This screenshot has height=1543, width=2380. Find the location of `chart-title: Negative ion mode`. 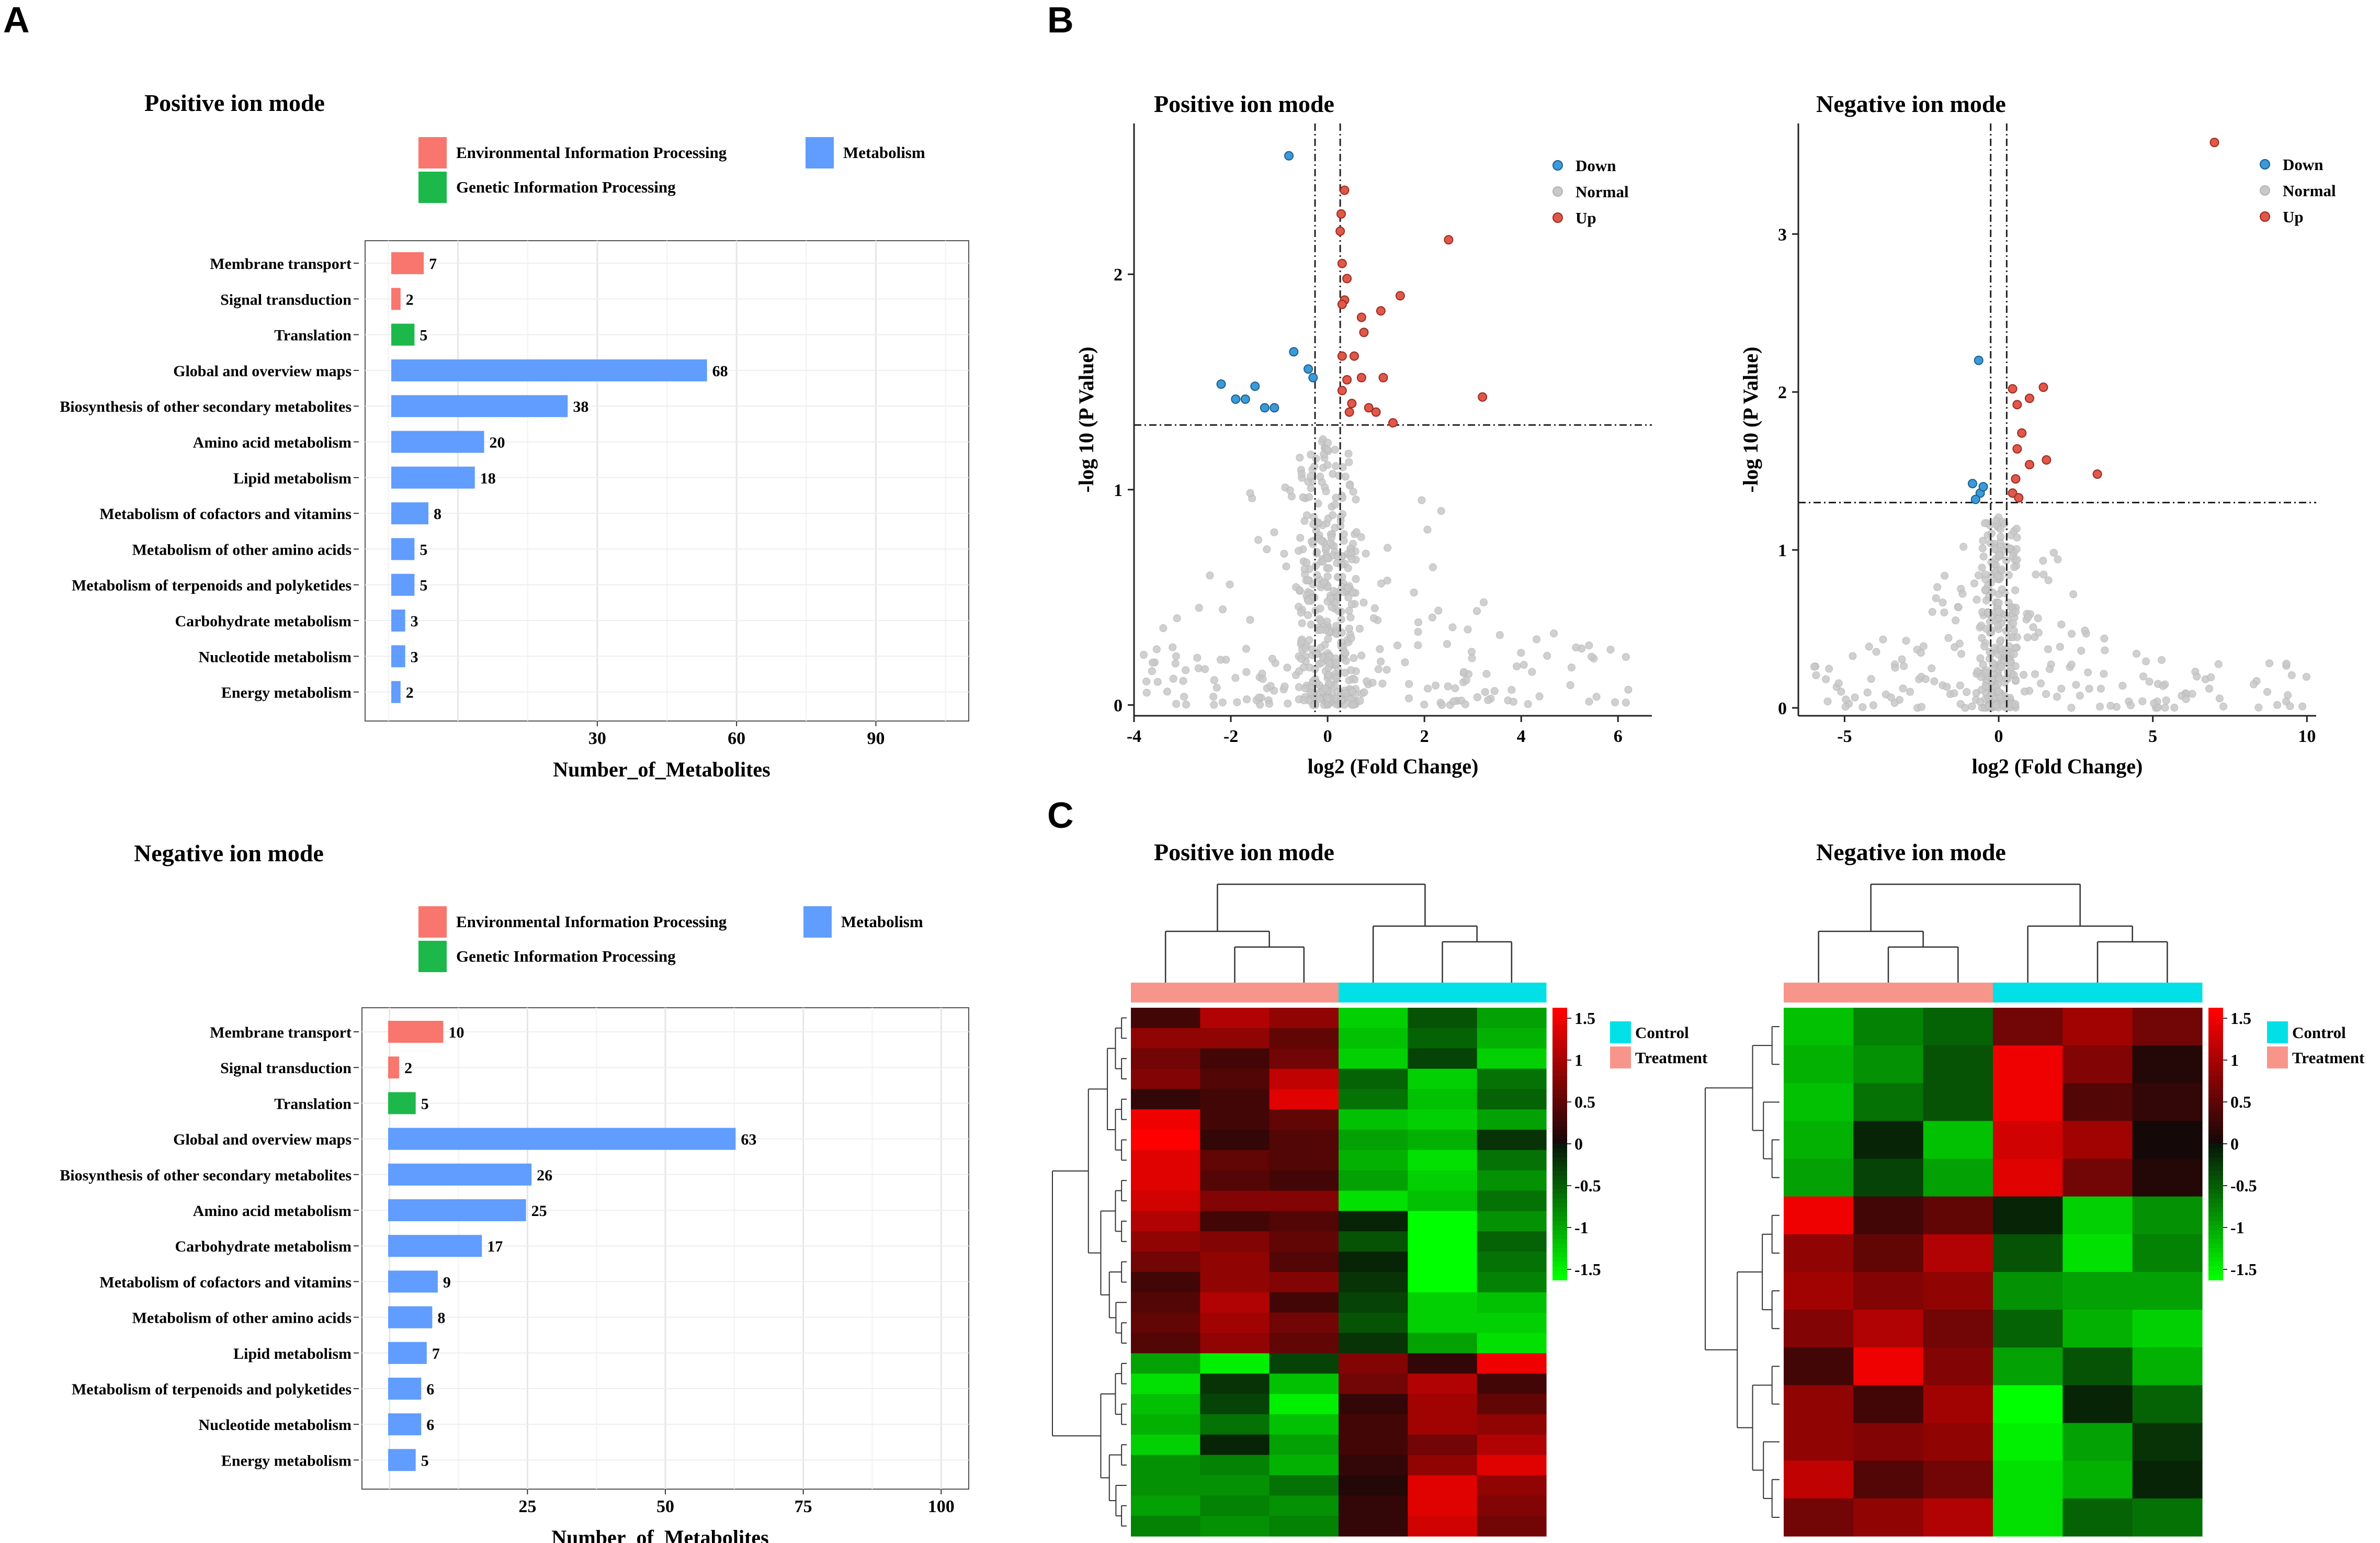

chart-title: Negative ion mode is located at coordinates (1911, 852).